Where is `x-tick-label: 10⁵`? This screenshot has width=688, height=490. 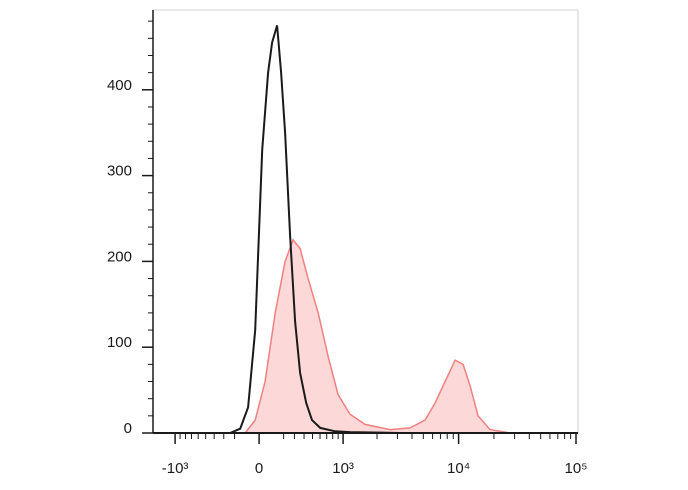
x-tick-label: 10⁵ is located at coordinates (576, 468).